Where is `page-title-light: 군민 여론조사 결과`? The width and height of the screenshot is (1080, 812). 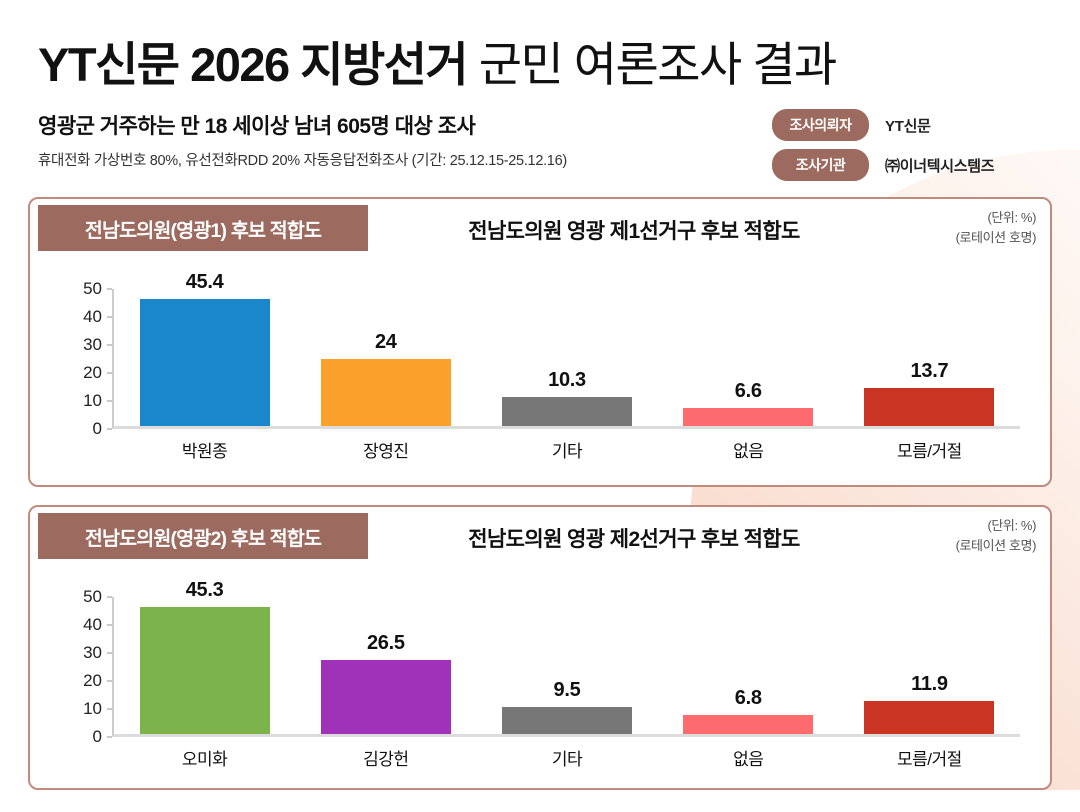
page-title-light: 군민 여론조사 결과 is located at coordinates (652, 64).